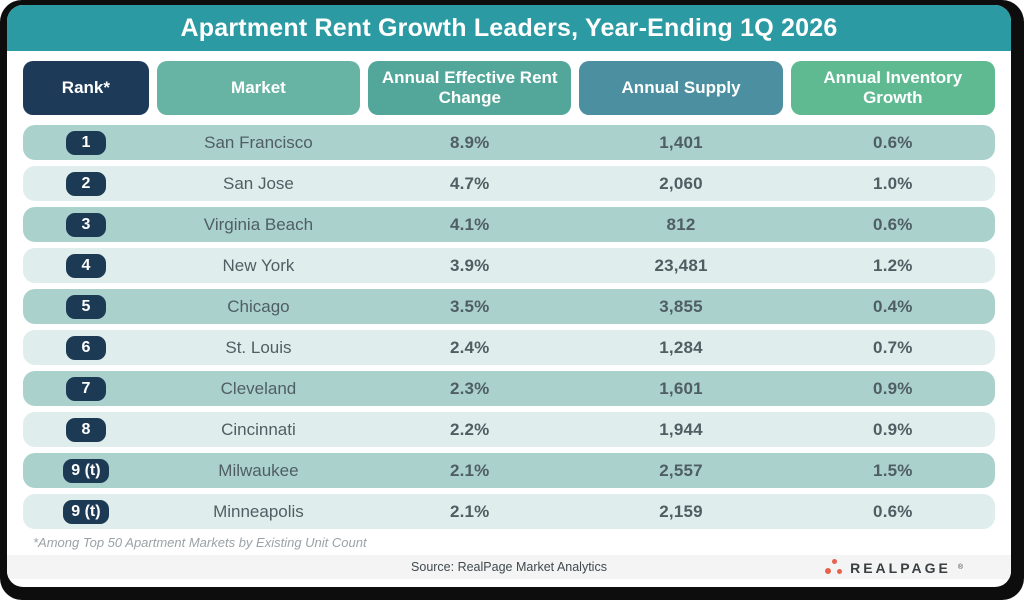 The image size is (1024, 600). Describe the element at coordinates (893, 470) in the screenshot. I see `inventory-cell: 1.5%` at that location.